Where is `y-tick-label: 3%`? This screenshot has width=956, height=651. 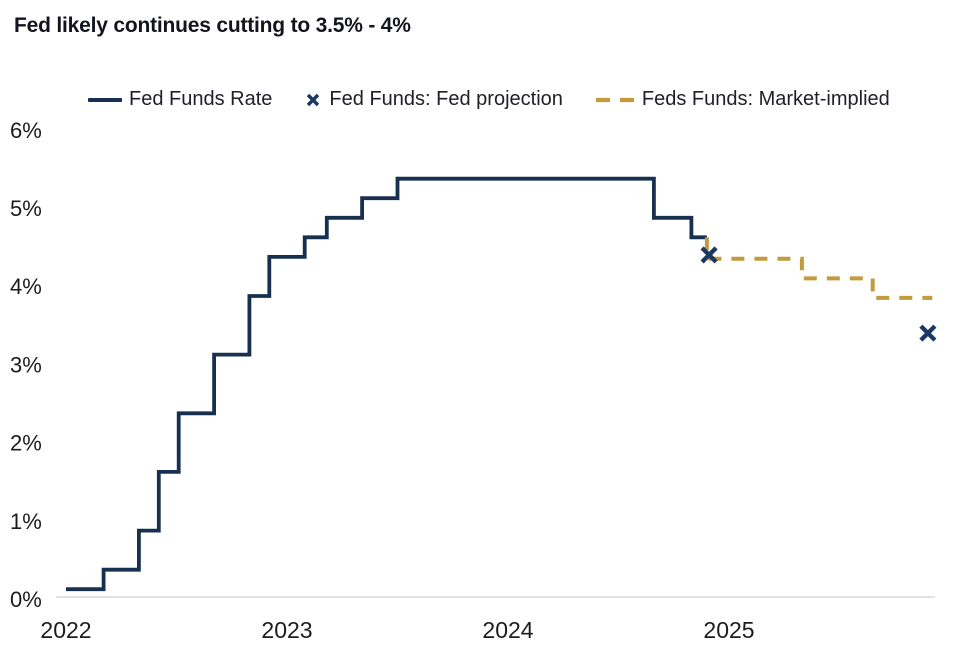
y-tick-label: 3% is located at coordinates (26, 364).